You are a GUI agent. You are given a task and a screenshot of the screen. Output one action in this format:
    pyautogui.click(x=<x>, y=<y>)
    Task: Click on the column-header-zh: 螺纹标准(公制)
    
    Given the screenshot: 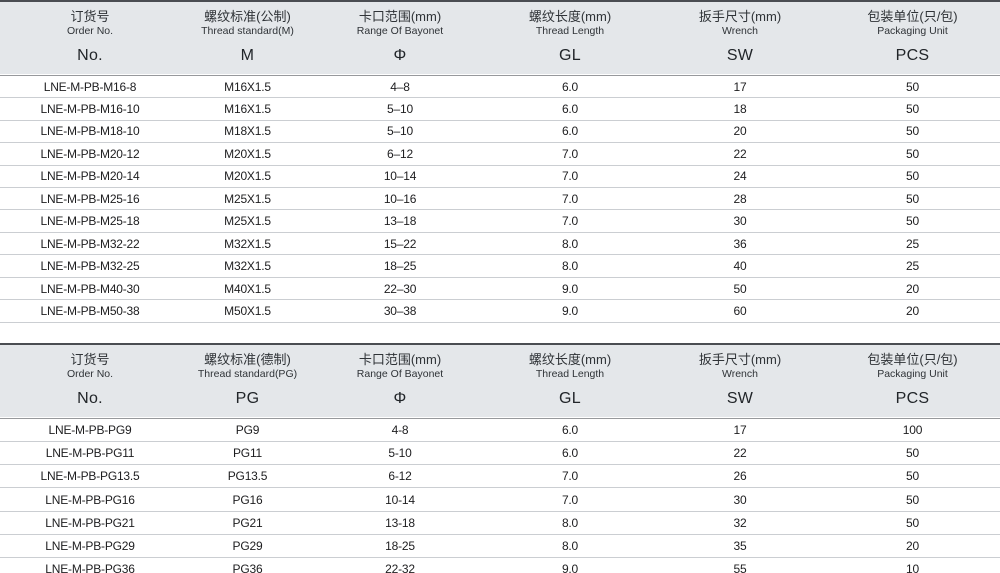 What is the action you would take?
    pyautogui.click(x=247, y=16)
    